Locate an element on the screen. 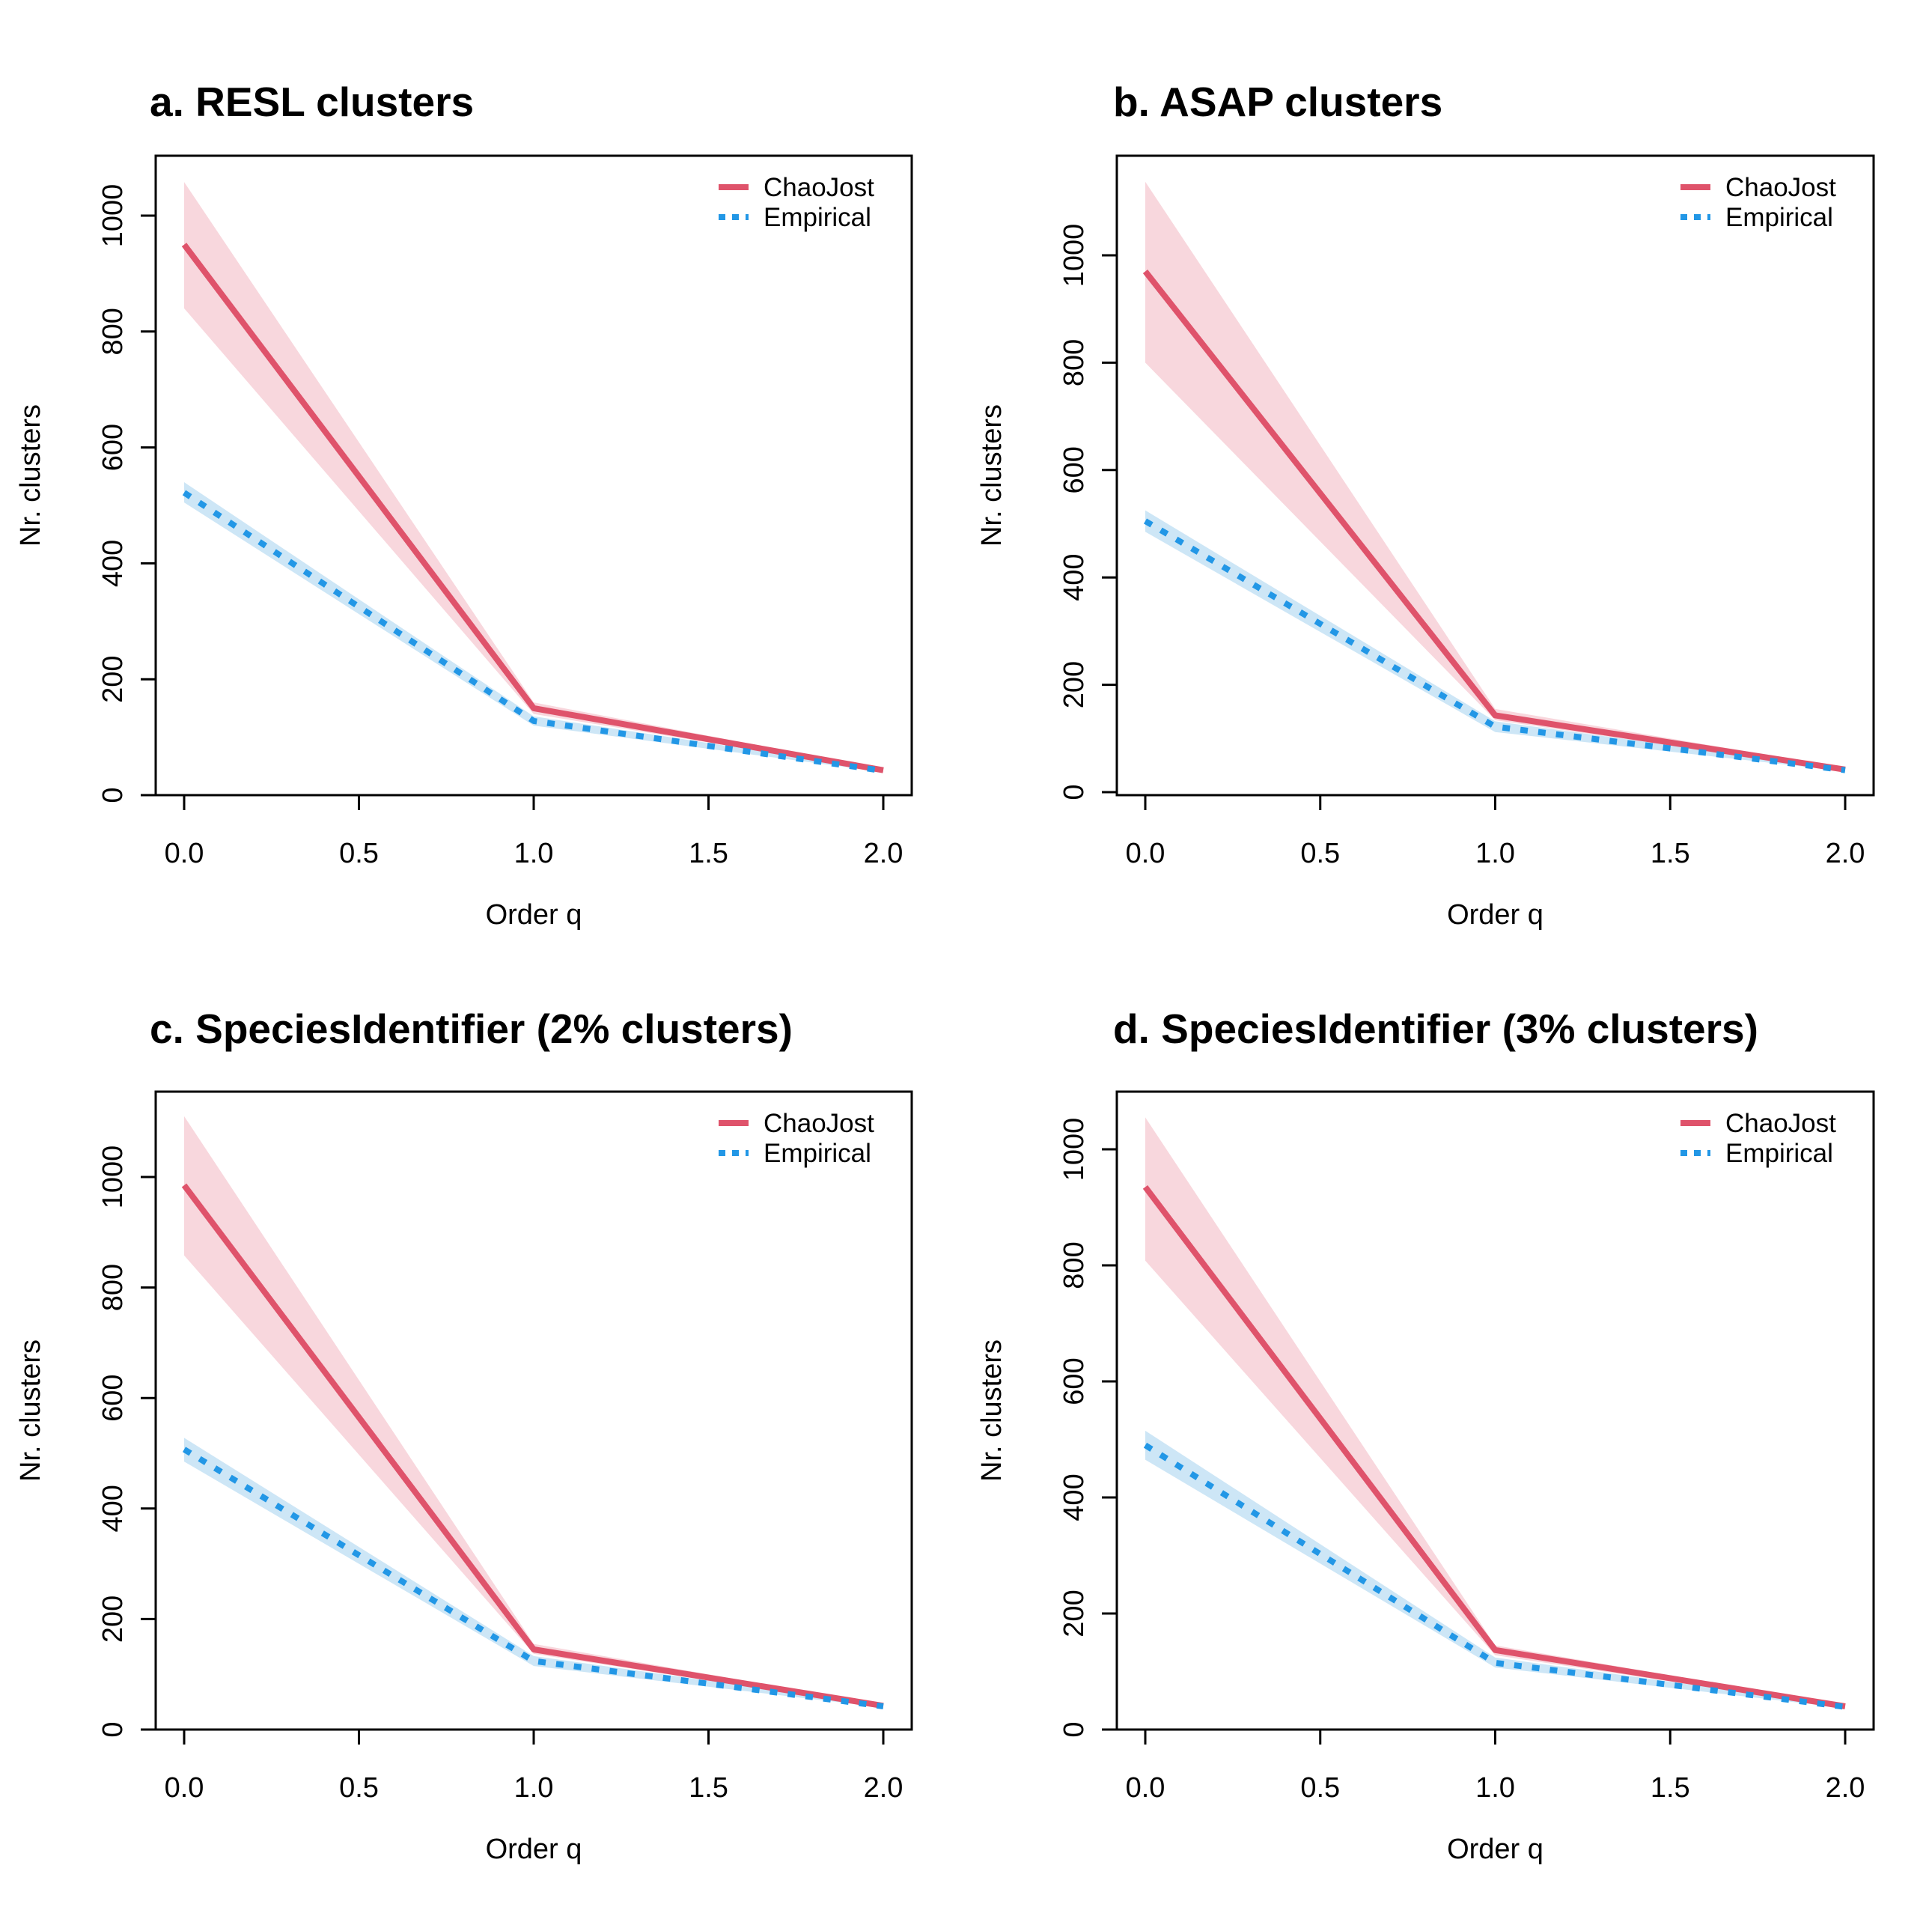  panel-title: d. SpeciesIdentifier (3% clusters) is located at coordinates (1435, 1029).